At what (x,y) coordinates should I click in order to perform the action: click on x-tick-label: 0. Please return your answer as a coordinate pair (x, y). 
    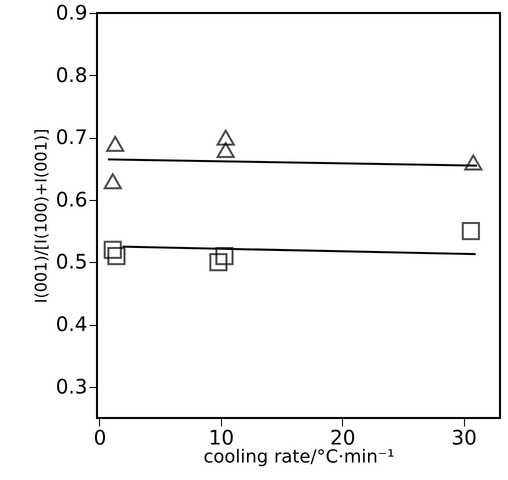
    Looking at the image, I should click on (100, 438).